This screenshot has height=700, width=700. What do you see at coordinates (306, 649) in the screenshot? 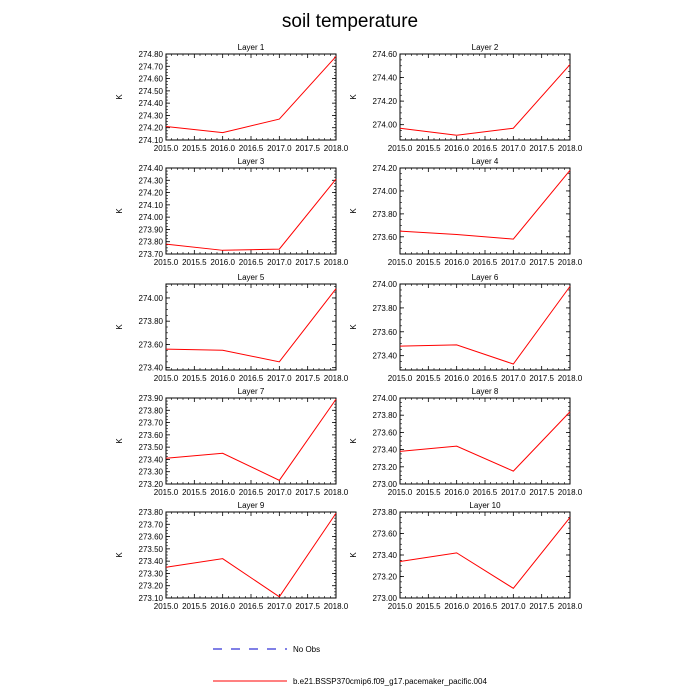
I see `legend-obs-label: No Obs` at bounding box center [306, 649].